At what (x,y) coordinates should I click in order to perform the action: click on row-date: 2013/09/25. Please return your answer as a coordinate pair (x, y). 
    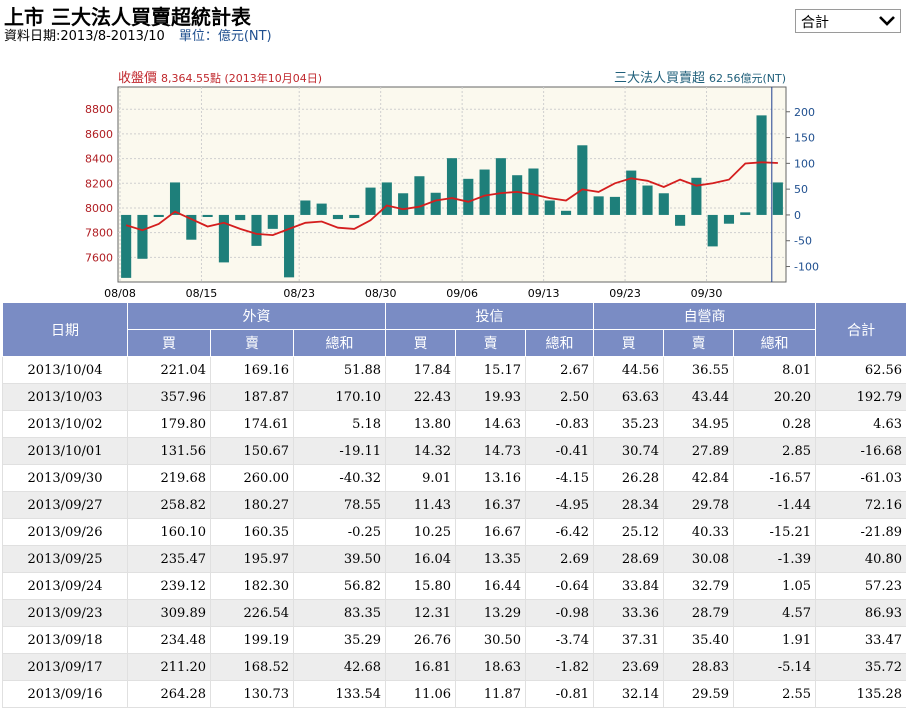
    Looking at the image, I should click on (65, 559).